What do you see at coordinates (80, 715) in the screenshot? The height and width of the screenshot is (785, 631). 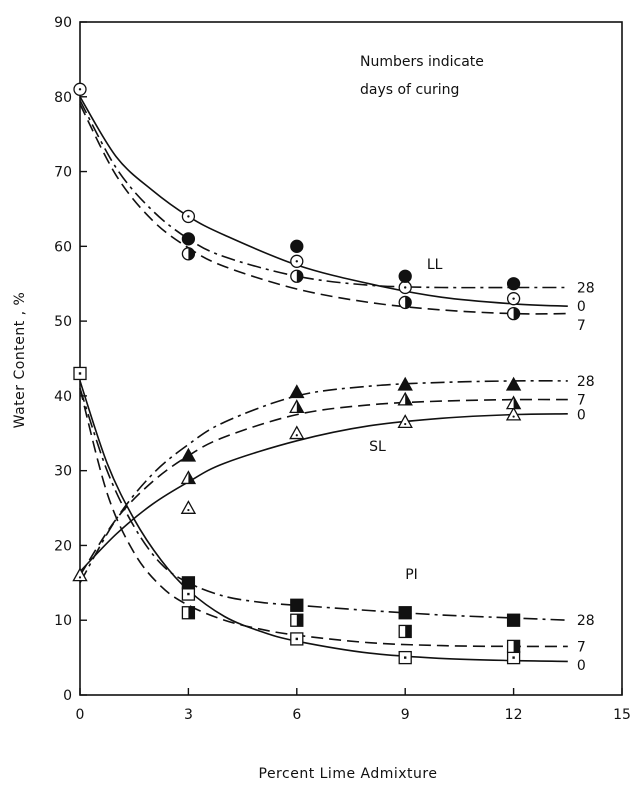 I see `x-tick-label: 0` at bounding box center [80, 715].